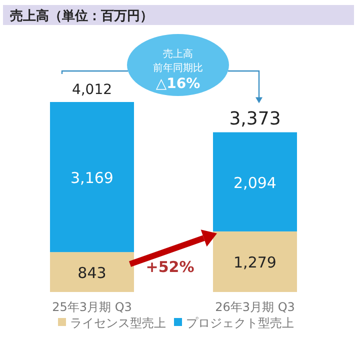 The image size is (357, 347). What do you see at coordinates (178, 84) in the screenshot?
I see `text: △16%` at bounding box center [178, 84].